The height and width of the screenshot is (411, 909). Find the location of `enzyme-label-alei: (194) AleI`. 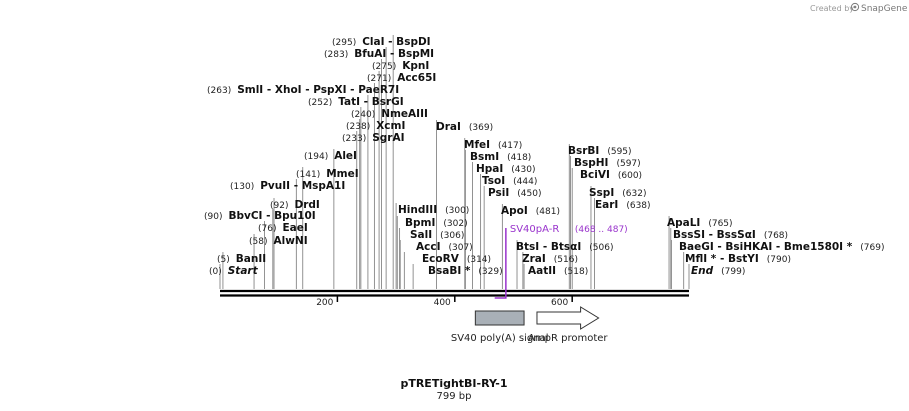

enzyme-label-alei: (194) AleI is located at coordinates (330, 156).